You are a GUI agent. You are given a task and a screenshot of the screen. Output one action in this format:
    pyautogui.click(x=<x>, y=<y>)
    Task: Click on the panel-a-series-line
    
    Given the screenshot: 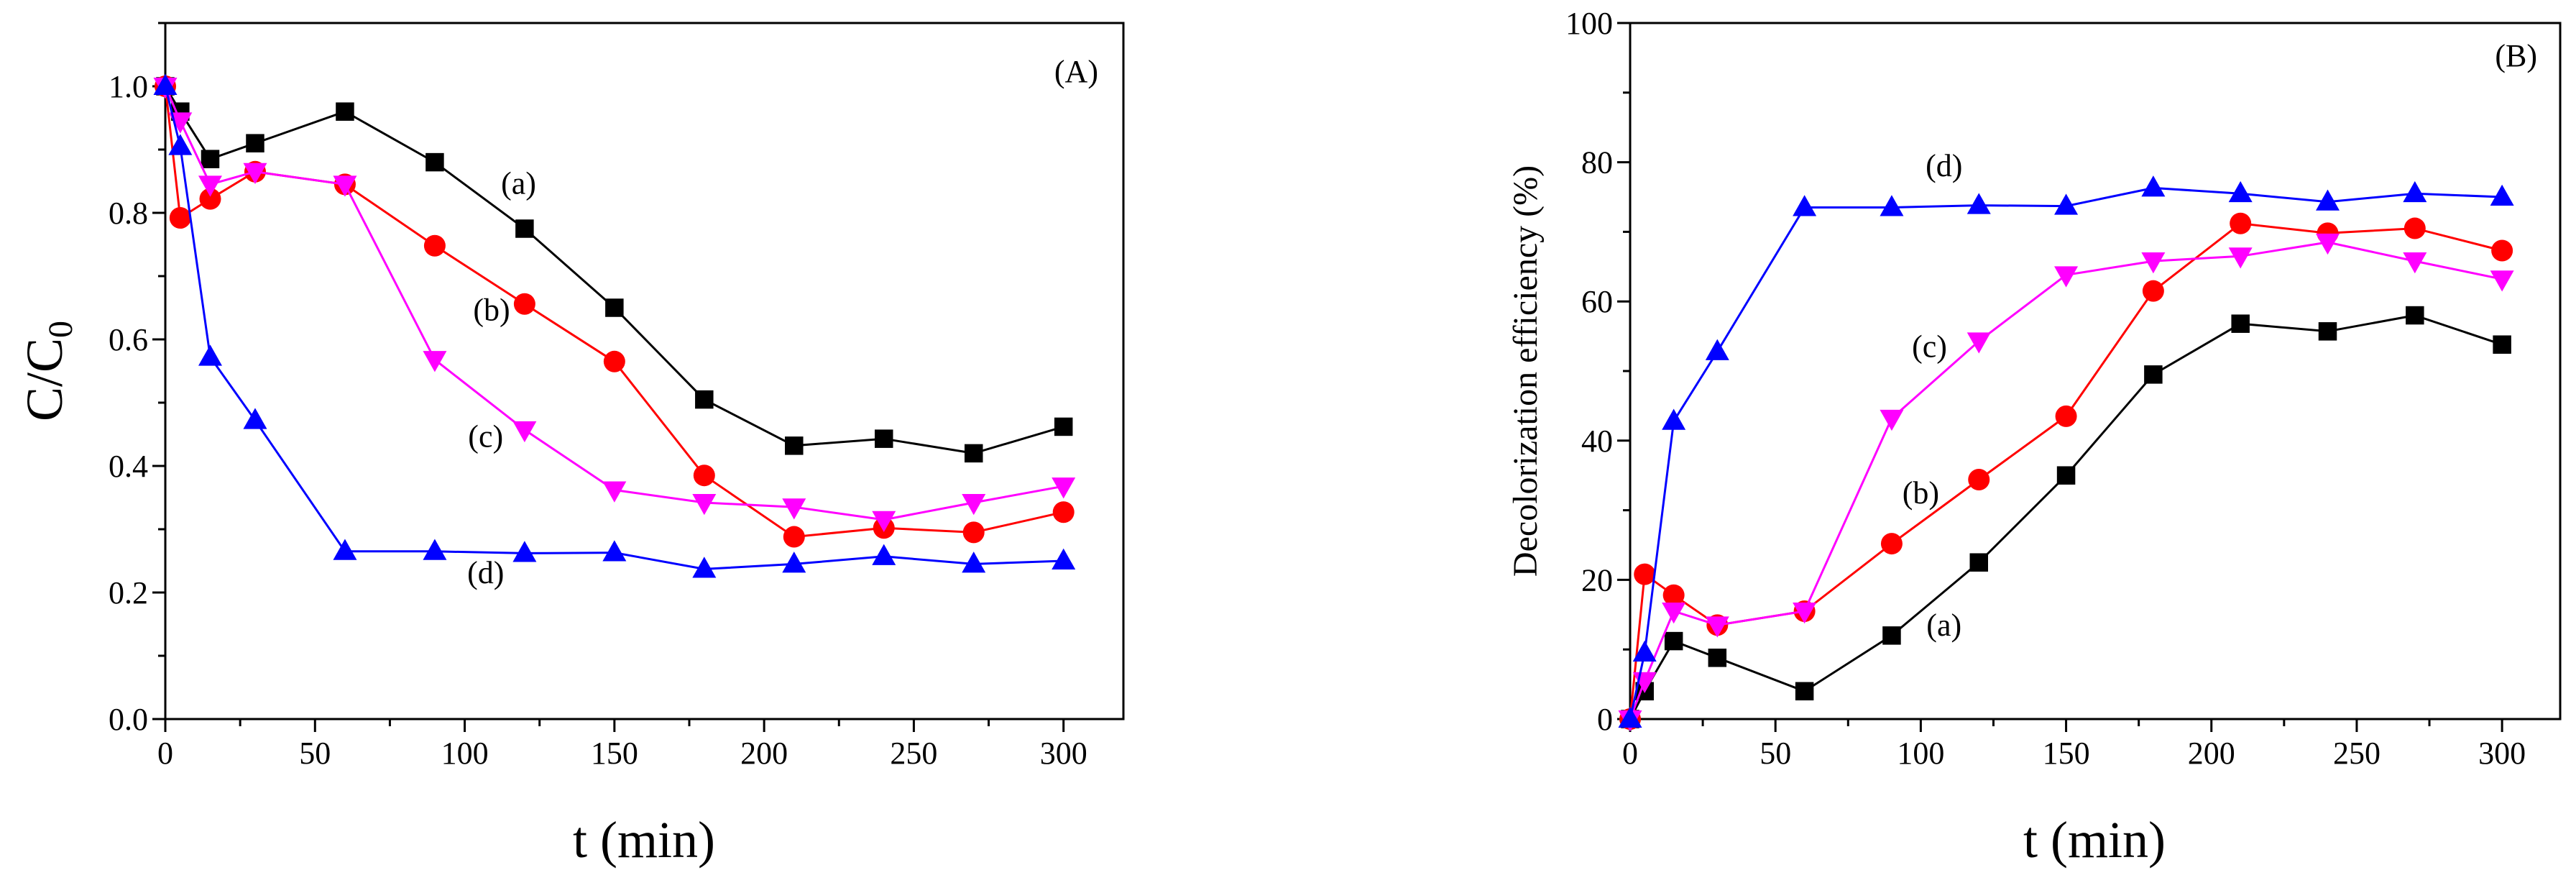 What is the action you would take?
    pyautogui.click(x=614, y=270)
    